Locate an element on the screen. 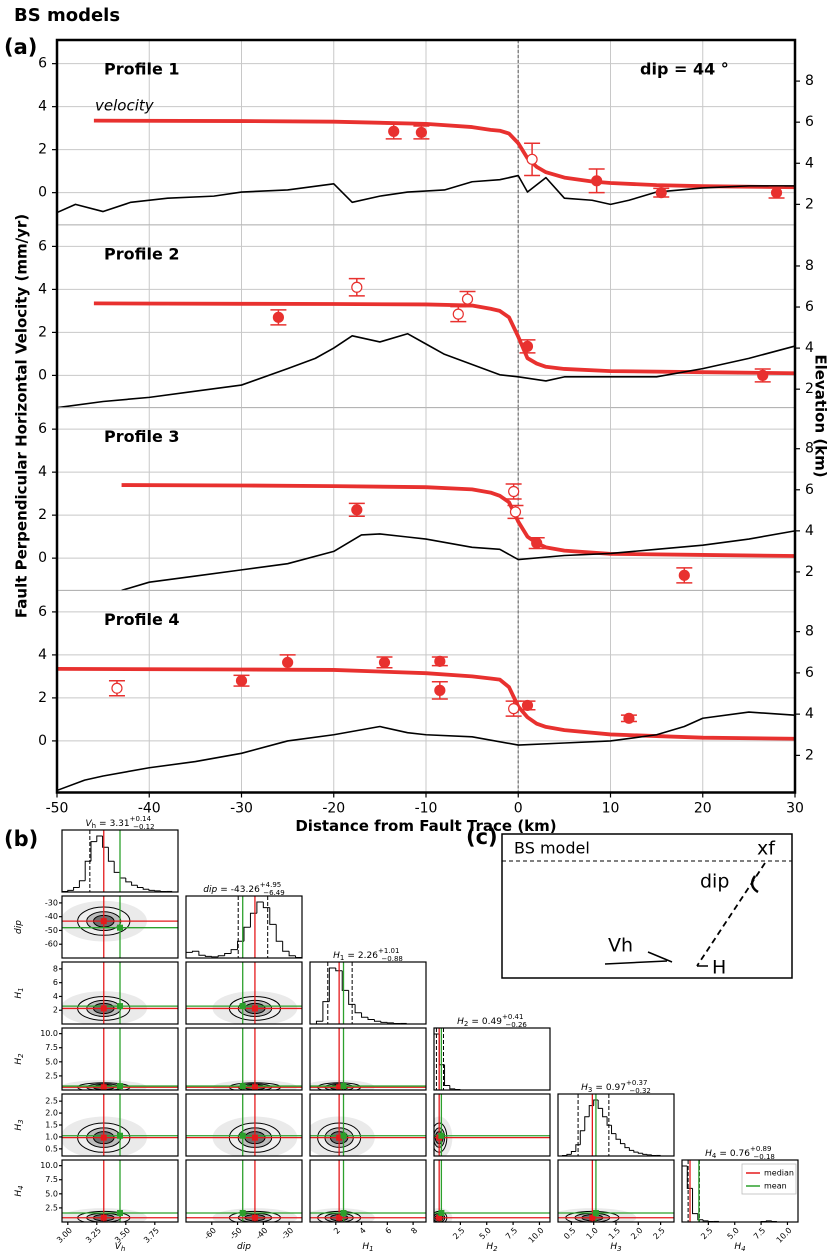  label-subscript: 3 is located at coordinates (619, 1248).